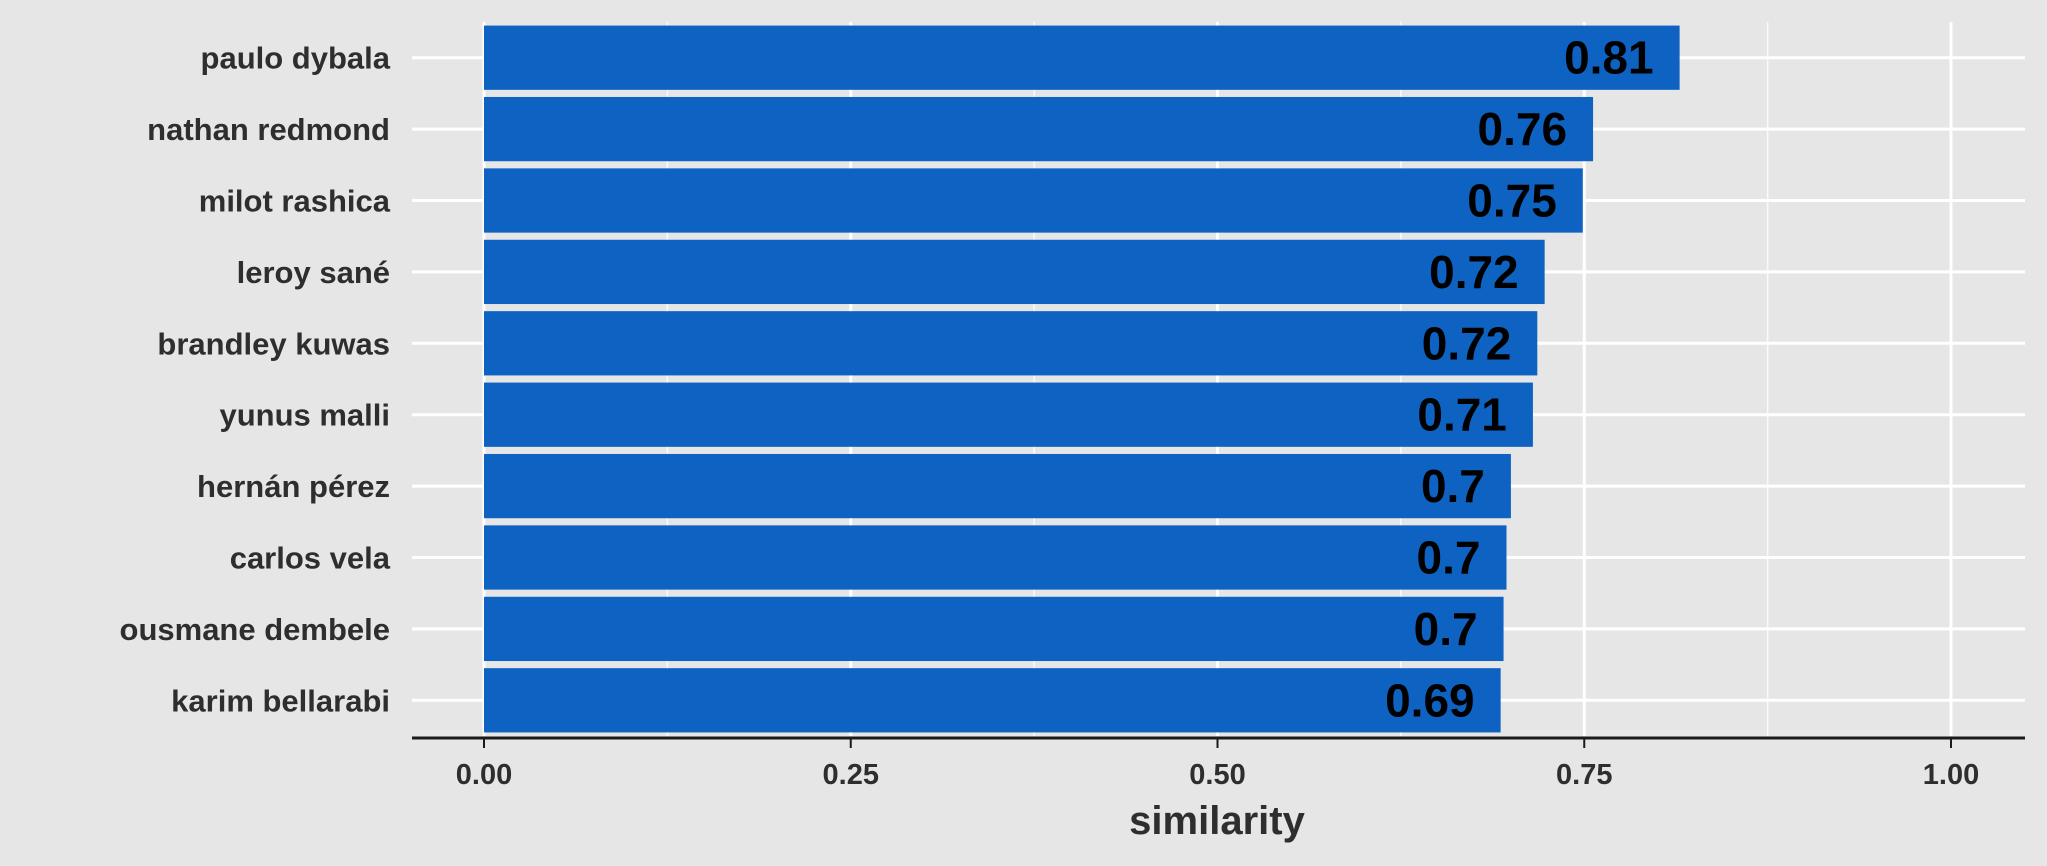 This screenshot has height=866, width=2047. What do you see at coordinates (484, 775) in the screenshot?
I see `x-tick-label: 0.00` at bounding box center [484, 775].